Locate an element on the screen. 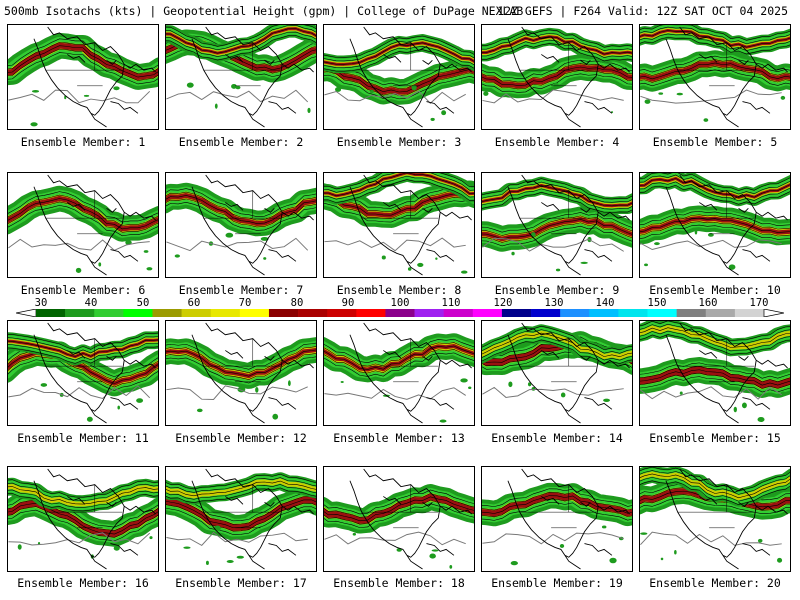  colorbar-tick-label: 90 is located at coordinates (348, 303).